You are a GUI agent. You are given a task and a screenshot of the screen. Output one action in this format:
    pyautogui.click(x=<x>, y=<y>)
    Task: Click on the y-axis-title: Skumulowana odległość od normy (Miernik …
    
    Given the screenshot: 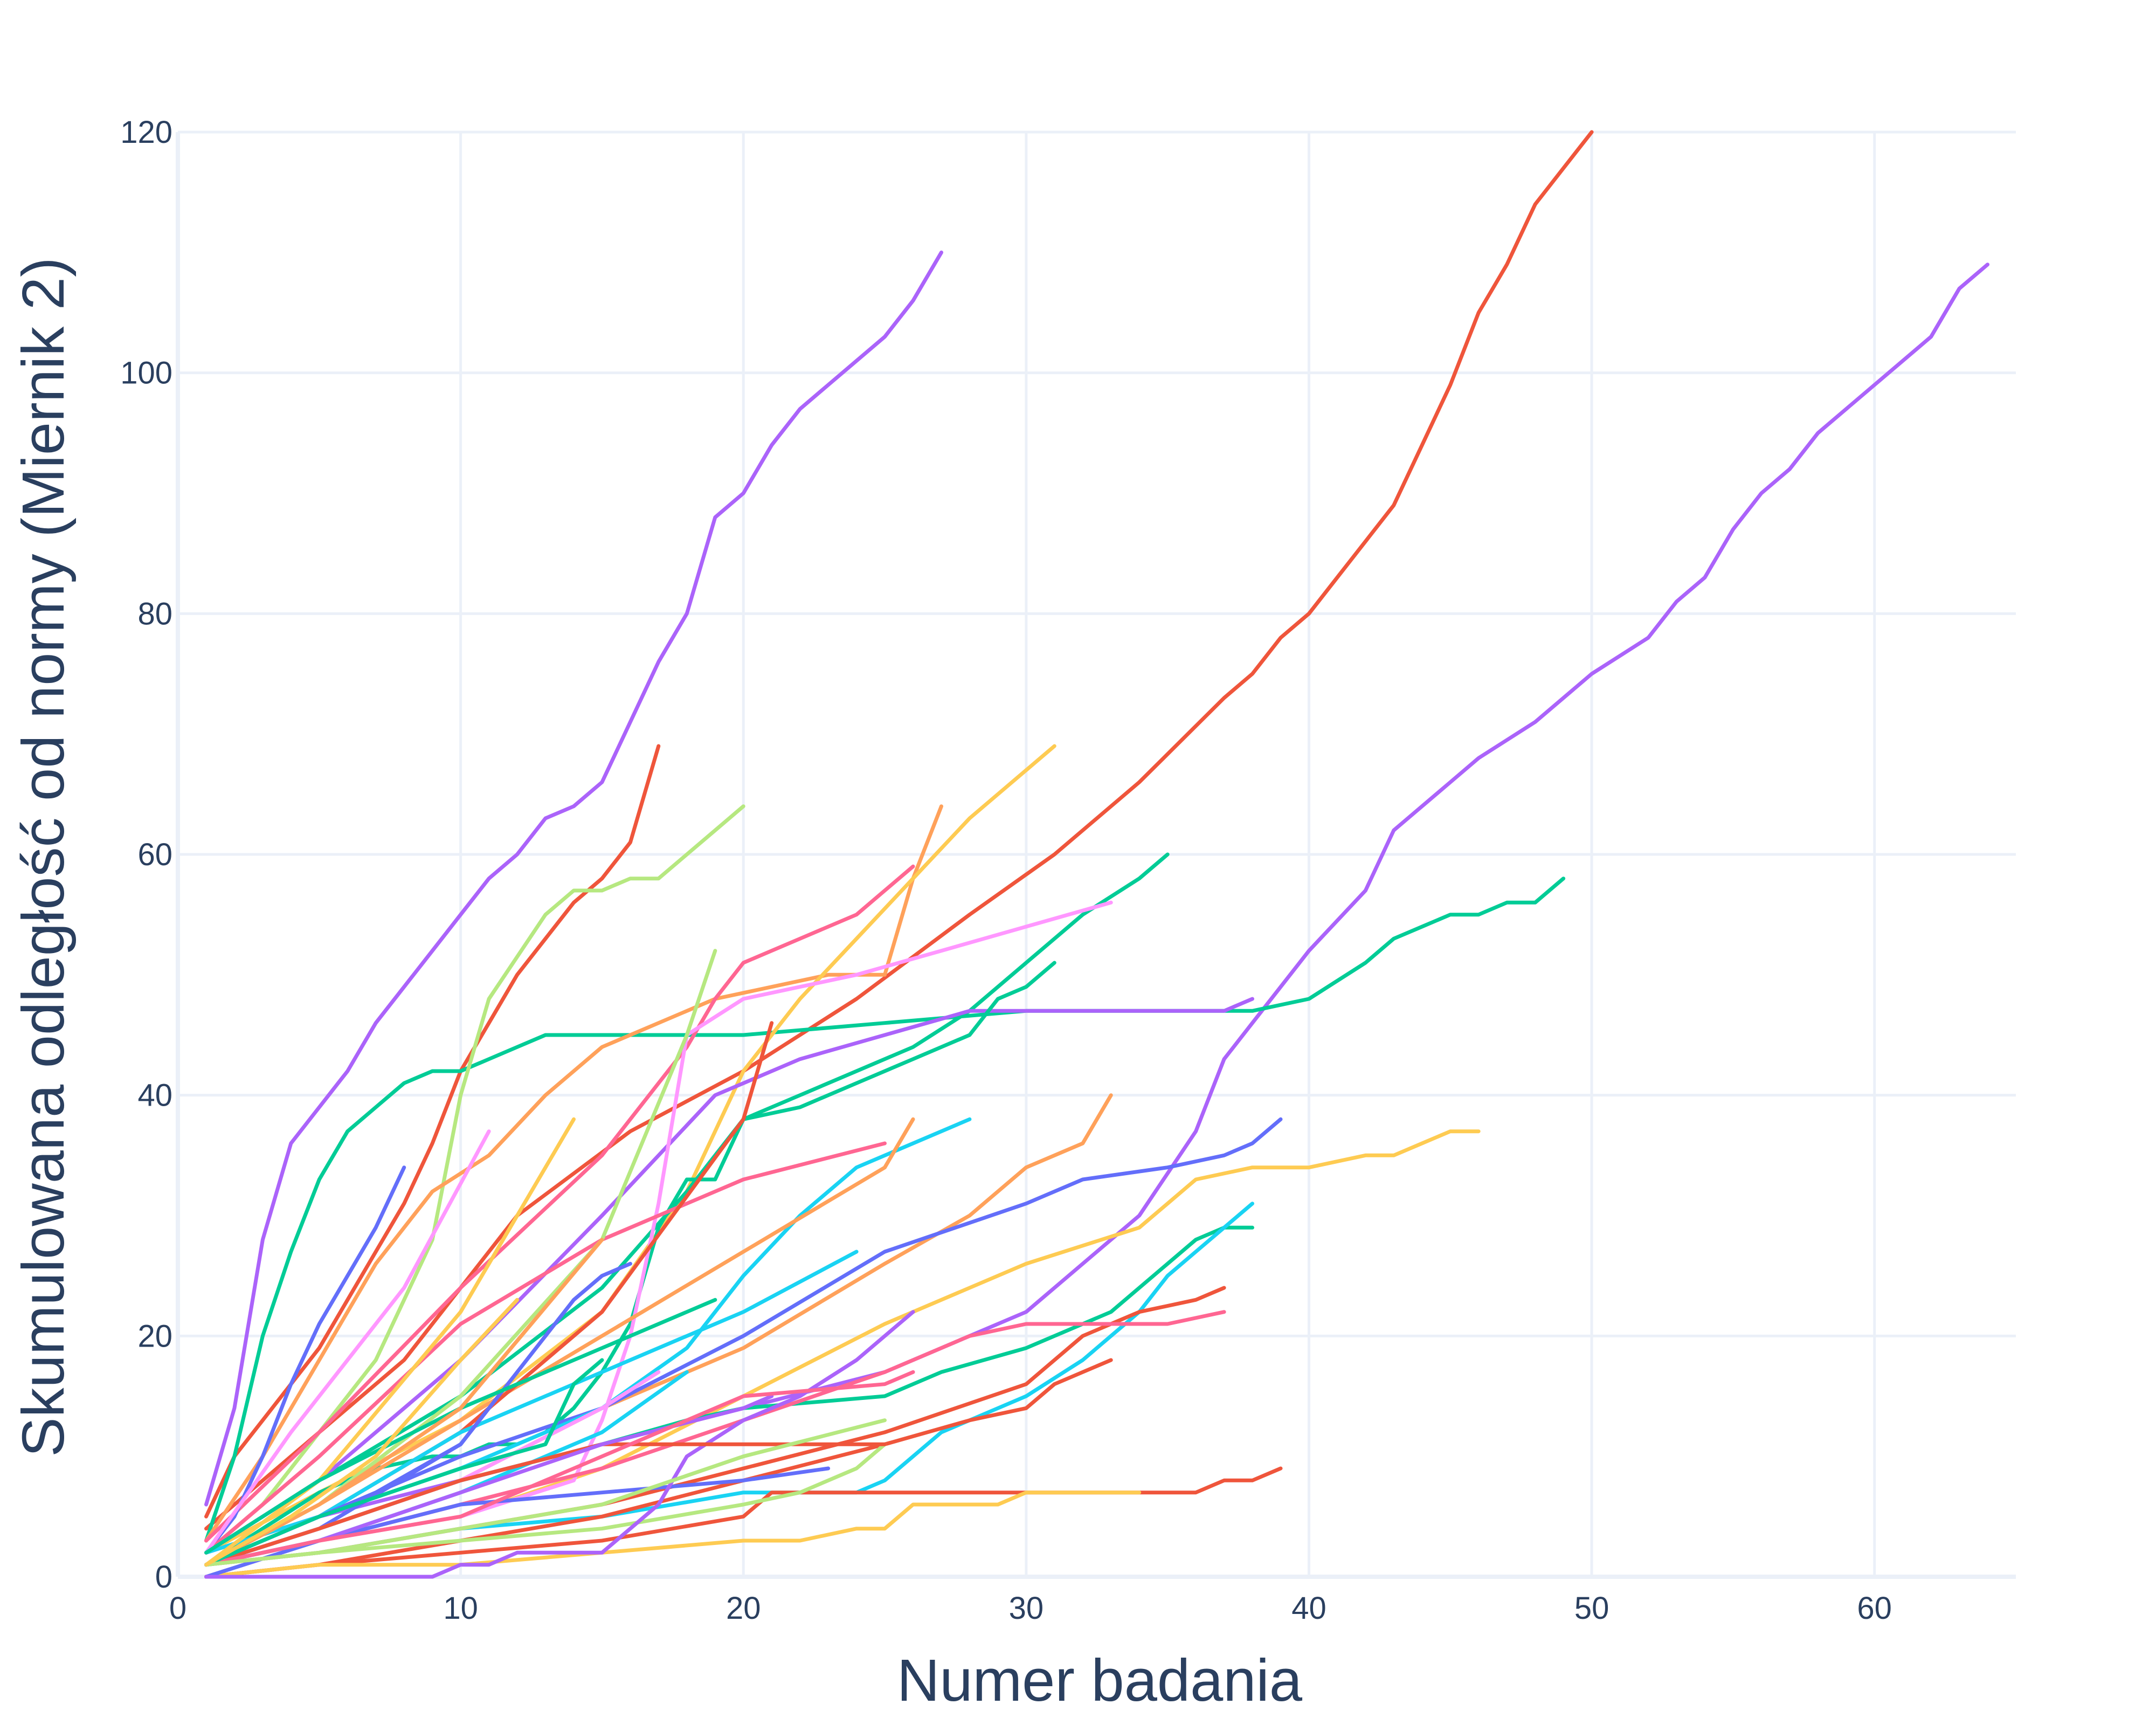 What is the action you would take?
    pyautogui.click(x=43, y=857)
    